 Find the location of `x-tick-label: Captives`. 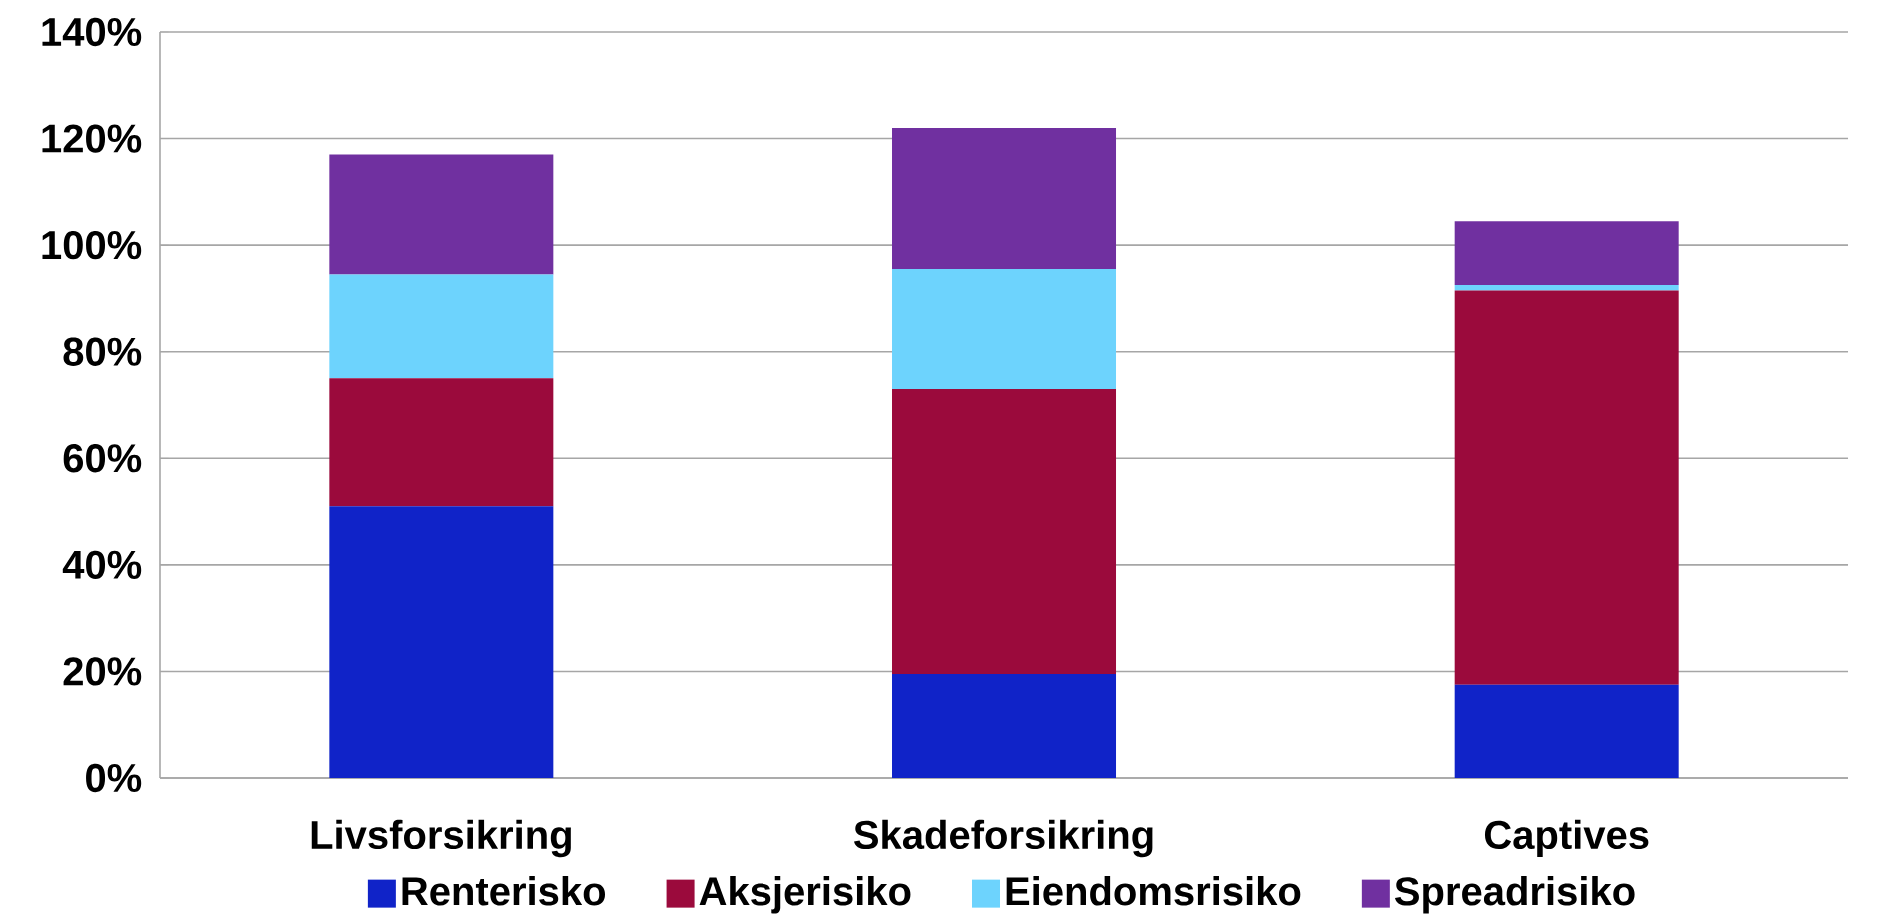

x-tick-label: Captives is located at coordinates (1566, 838).